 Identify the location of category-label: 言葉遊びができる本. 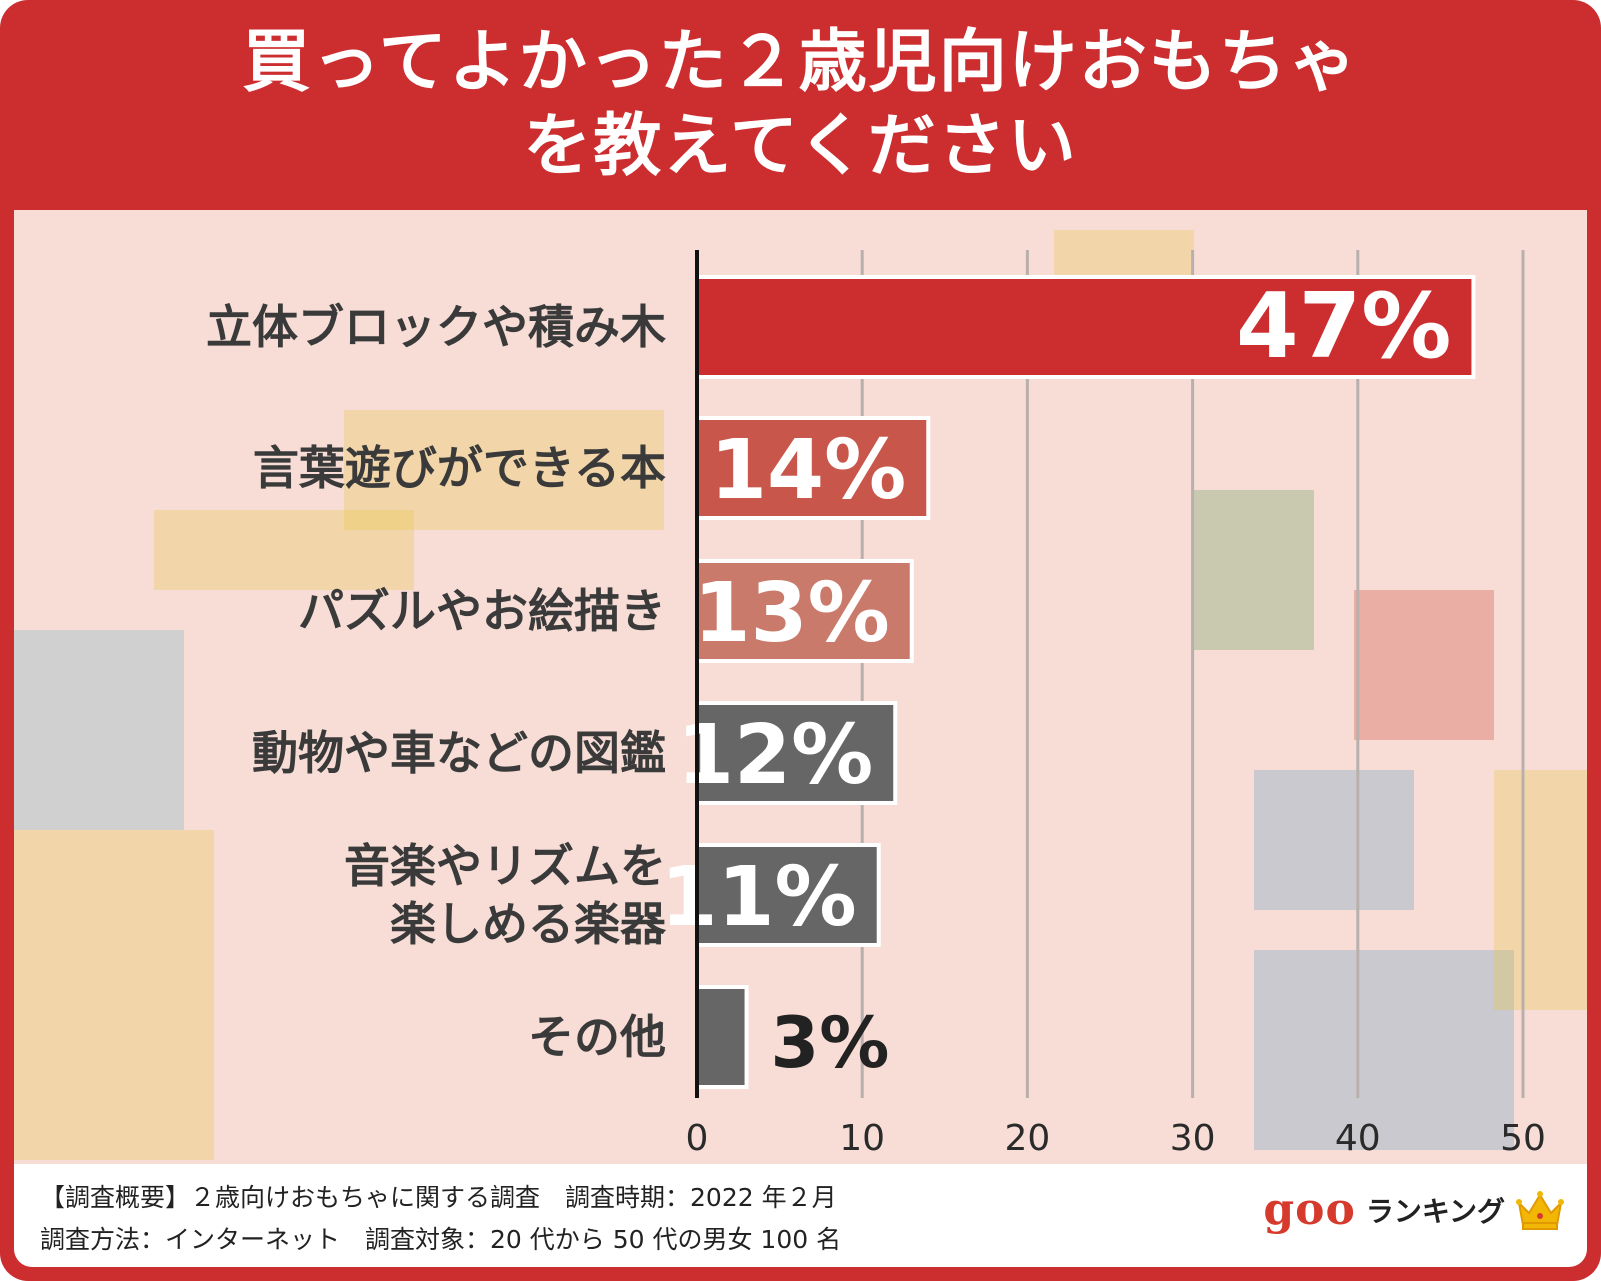
(459, 468).